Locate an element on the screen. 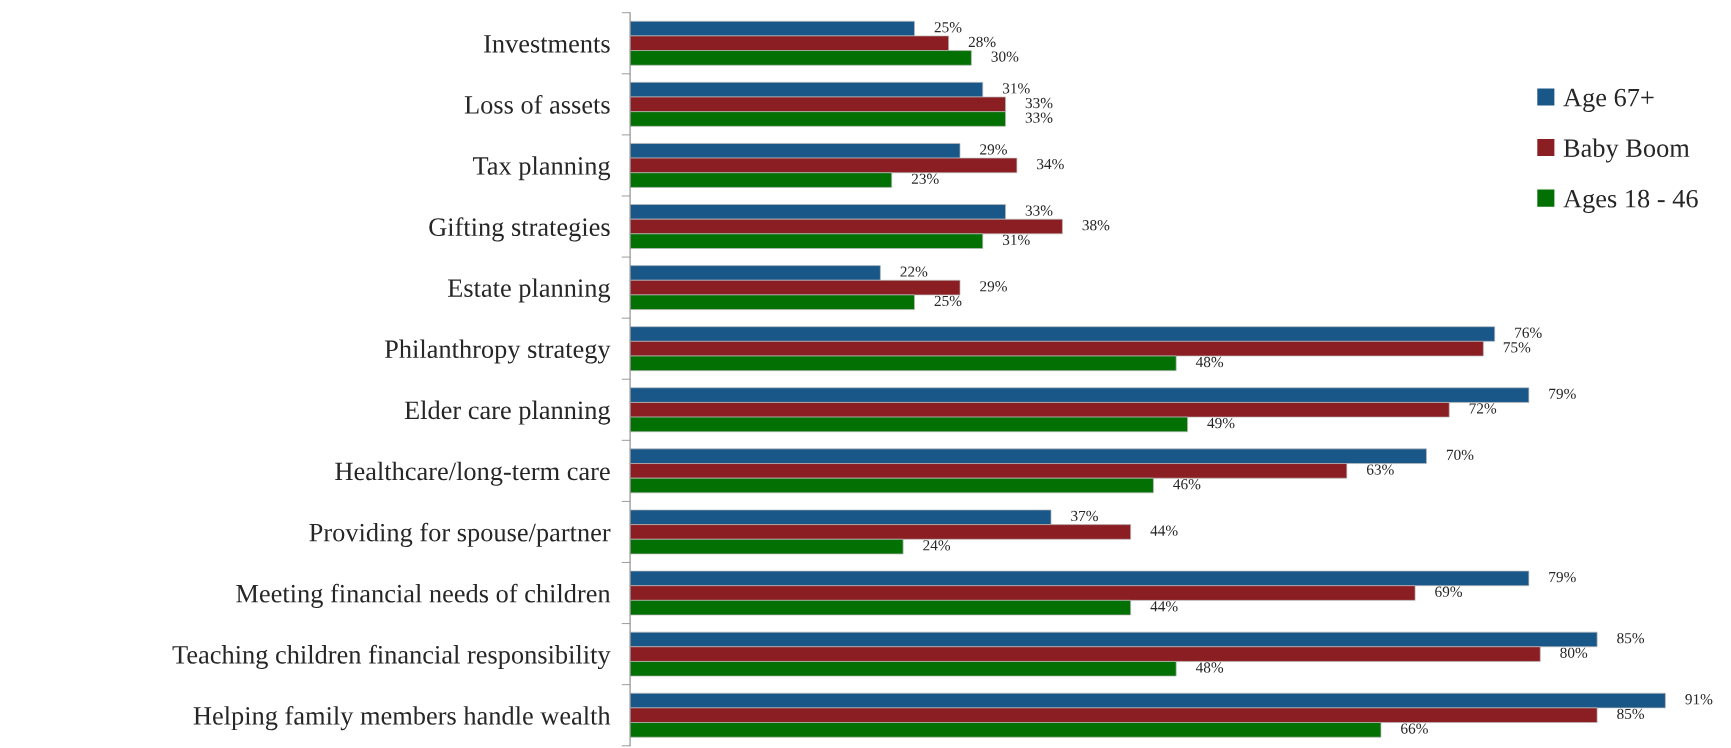 The width and height of the screenshot is (1731, 748). y-tick-label: Estate planning is located at coordinates (529, 290).